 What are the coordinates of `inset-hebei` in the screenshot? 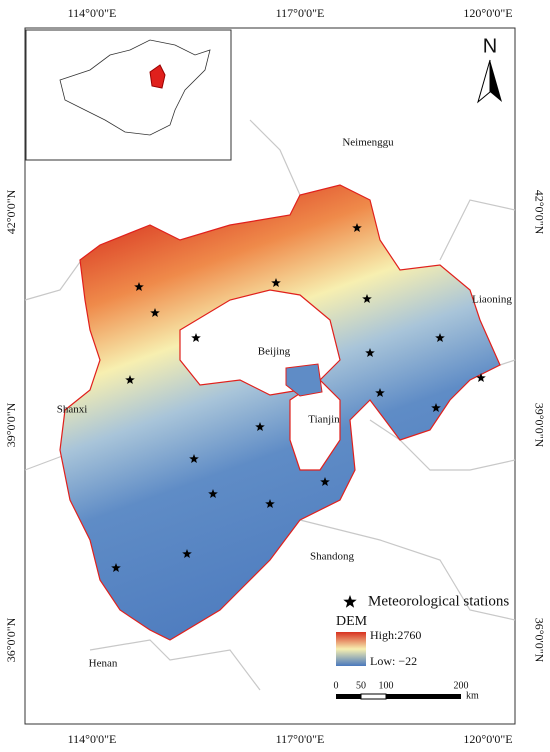 It's located at (157, 76).